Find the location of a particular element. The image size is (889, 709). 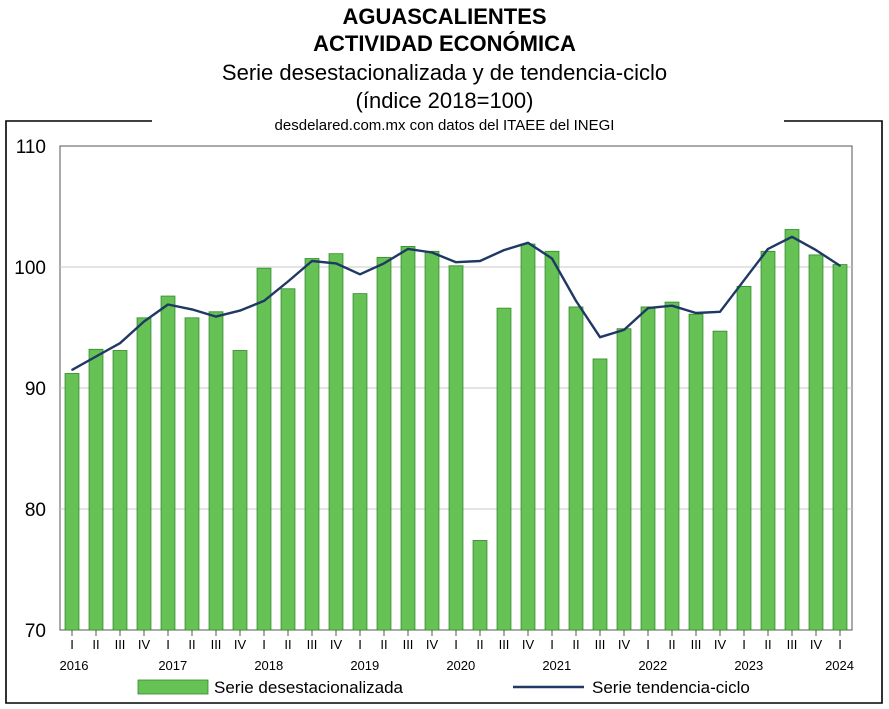

y-tick-label: 80 is located at coordinates (35, 510).